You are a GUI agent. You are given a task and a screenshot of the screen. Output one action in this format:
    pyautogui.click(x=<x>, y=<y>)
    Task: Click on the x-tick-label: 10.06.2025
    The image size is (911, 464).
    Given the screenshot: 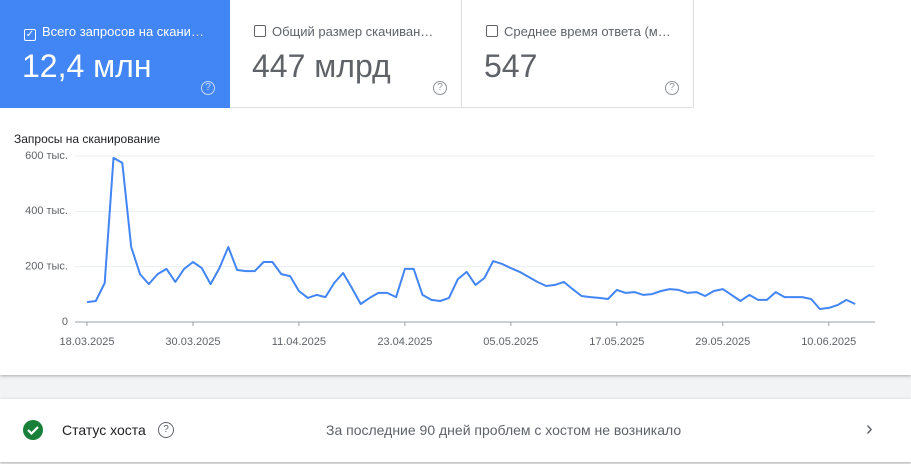 What is the action you would take?
    pyautogui.click(x=828, y=342)
    